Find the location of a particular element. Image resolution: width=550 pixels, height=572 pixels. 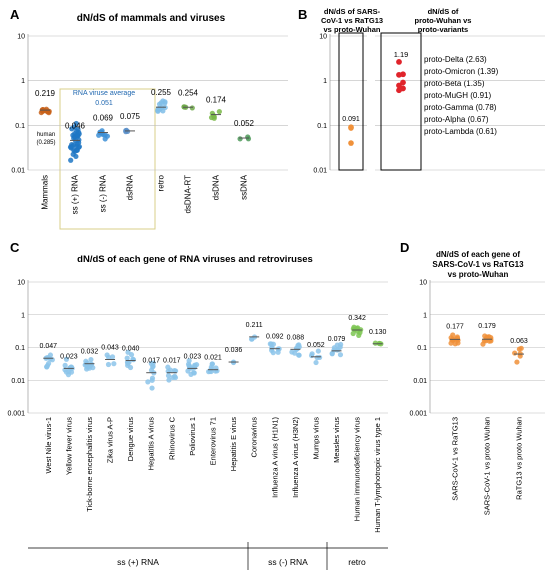

panel-b1-frame is located at coordinates (351, 101).